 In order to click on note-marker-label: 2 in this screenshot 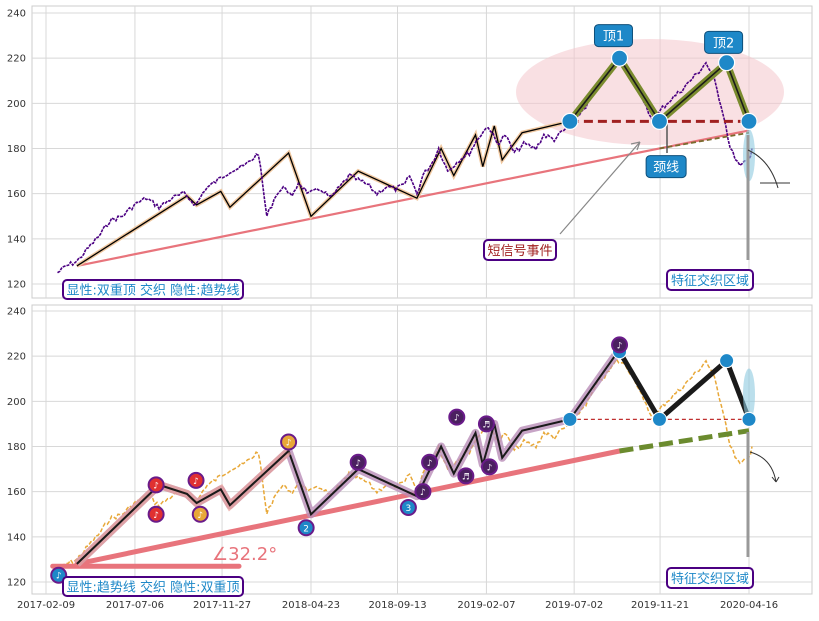, I will do `click(306, 529)`.